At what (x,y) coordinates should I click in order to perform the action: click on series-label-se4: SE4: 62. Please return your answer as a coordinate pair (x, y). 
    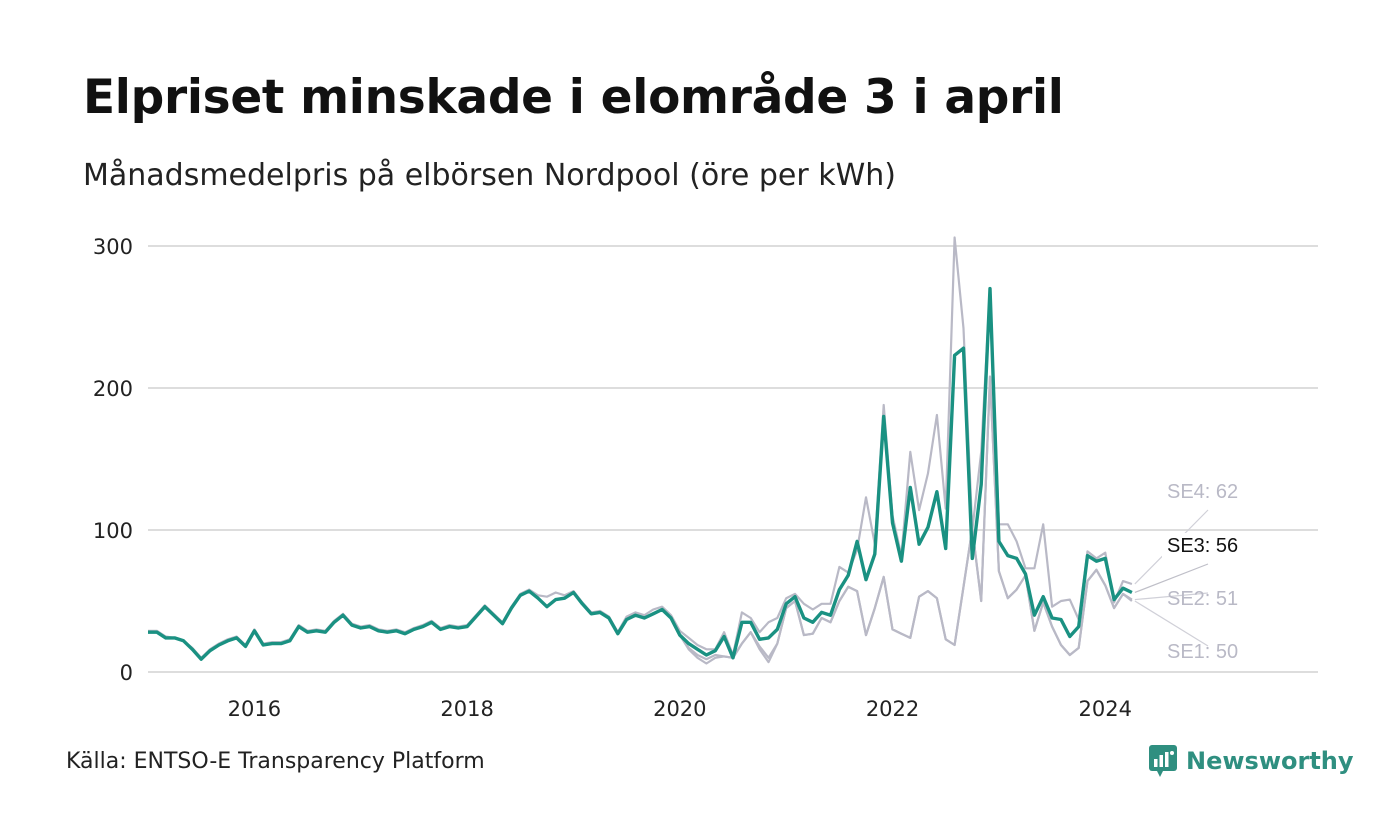
    Looking at the image, I should click on (1202, 492).